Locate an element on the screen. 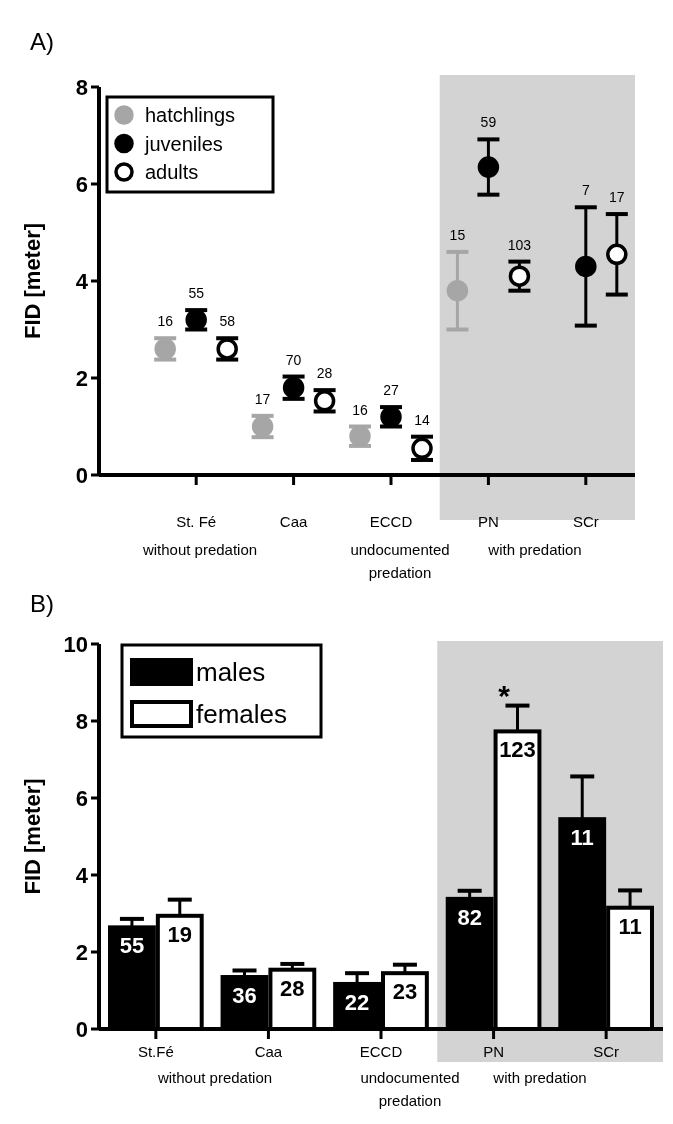 The width and height of the screenshot is (673, 1124). annotation: * is located at coordinates (504, 695).